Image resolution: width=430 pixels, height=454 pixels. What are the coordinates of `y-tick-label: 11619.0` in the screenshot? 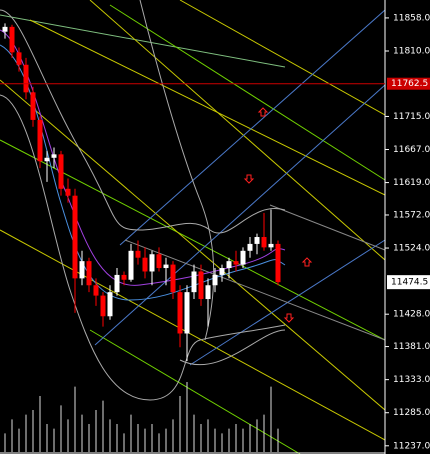 It's located at (411, 183).